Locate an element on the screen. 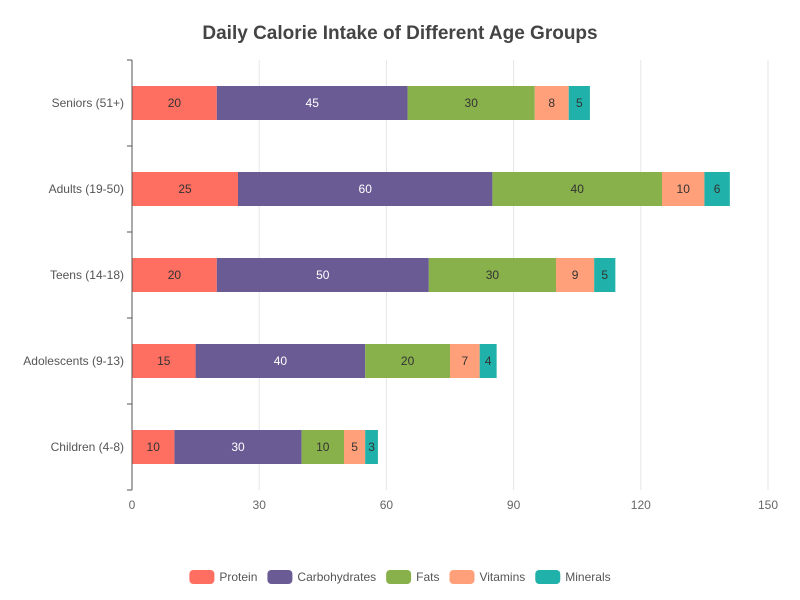 Image resolution: width=800 pixels, height=600 pixels. bar-data-label: 15 is located at coordinates (164, 361).